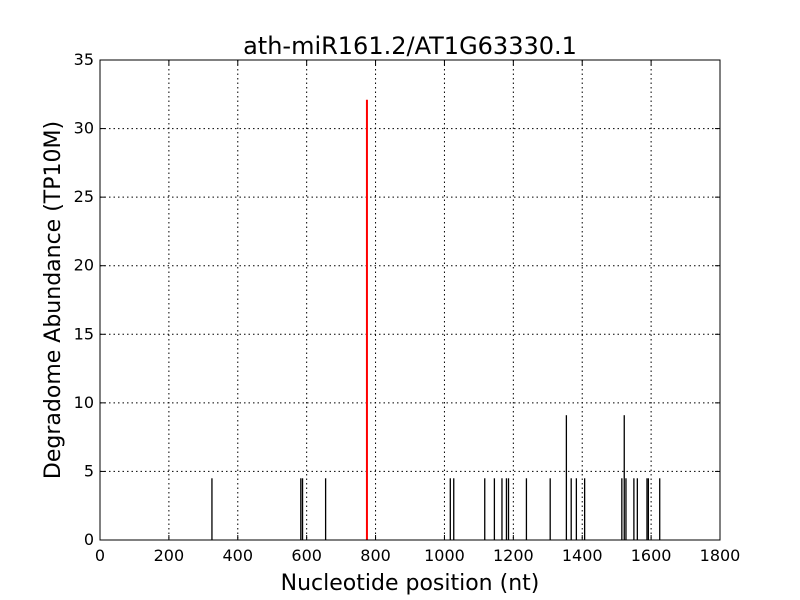  Describe the element at coordinates (100, 555) in the screenshot. I see `x-tick-label: 0` at that location.